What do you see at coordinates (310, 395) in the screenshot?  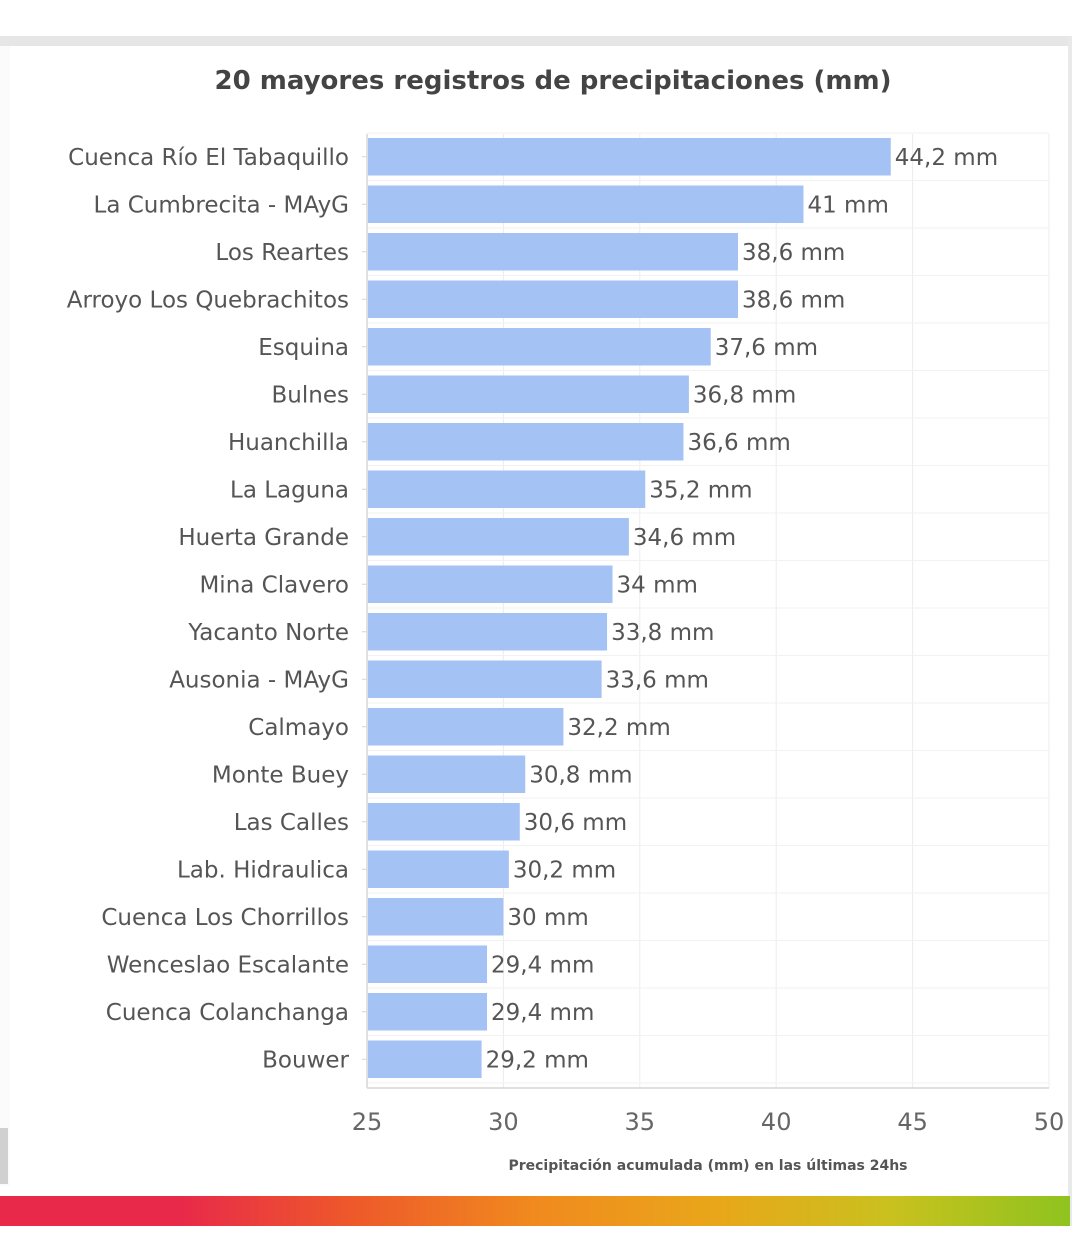 I see `category-label: Bulnes` at bounding box center [310, 395].